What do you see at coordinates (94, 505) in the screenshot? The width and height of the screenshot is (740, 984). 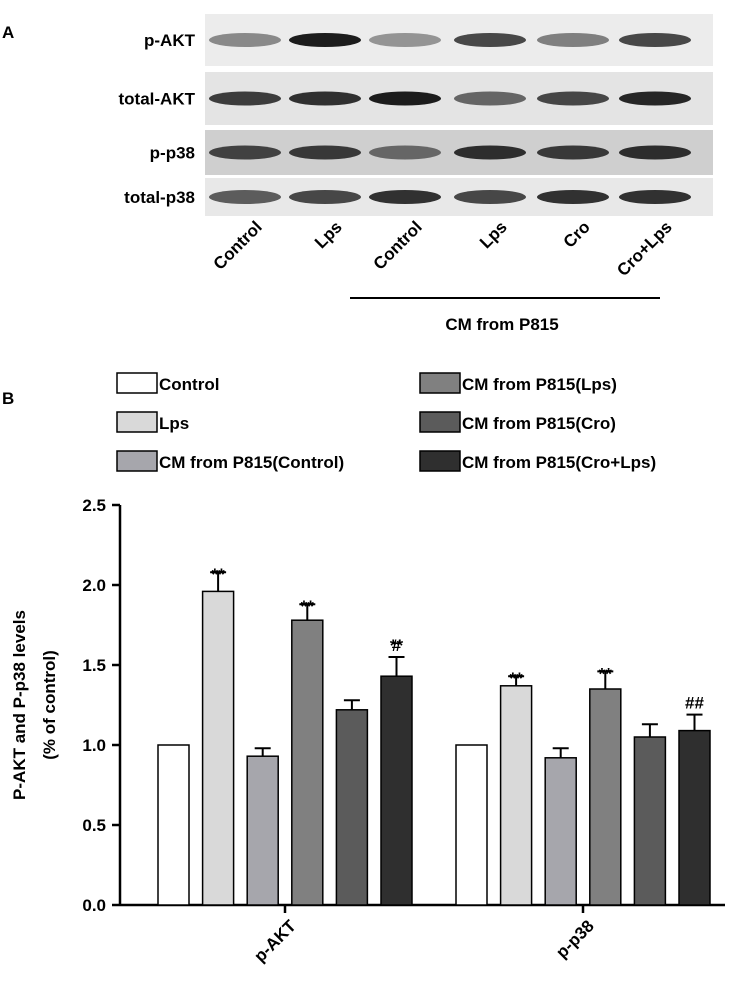 I see `y-tick-label: 2.5` at bounding box center [94, 505].